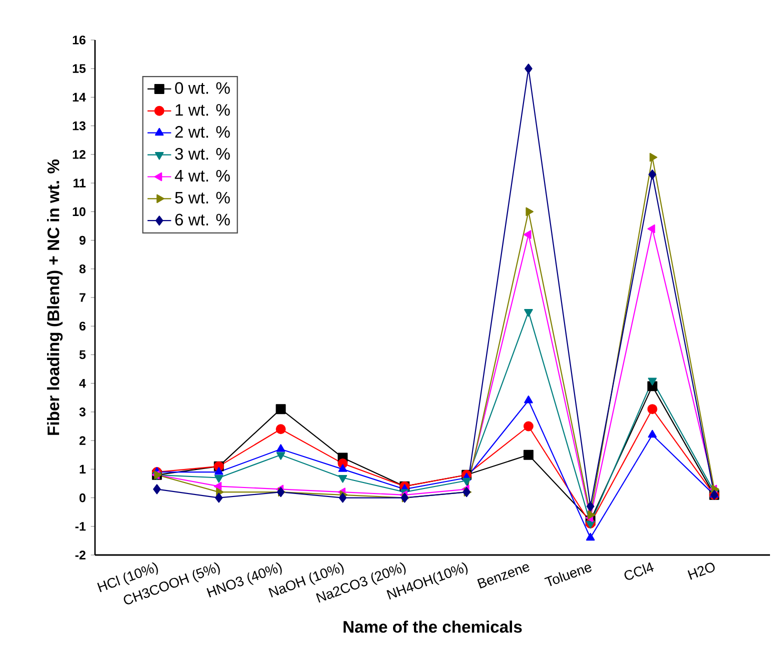 This screenshot has width=776, height=666. Describe the element at coordinates (79, 125) in the screenshot. I see `y-tick-label: 13` at that location.